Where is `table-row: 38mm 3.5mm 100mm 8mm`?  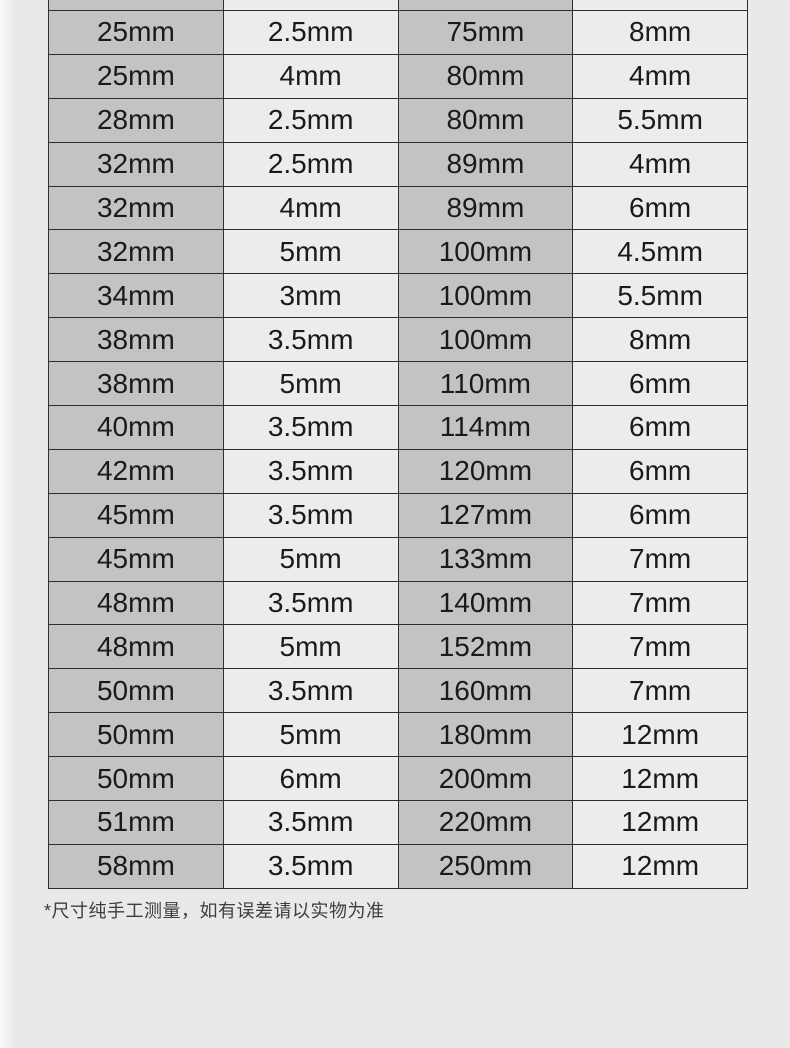
table-row: 38mm 3.5mm 100mm 8mm is located at coordinates (398, 340).